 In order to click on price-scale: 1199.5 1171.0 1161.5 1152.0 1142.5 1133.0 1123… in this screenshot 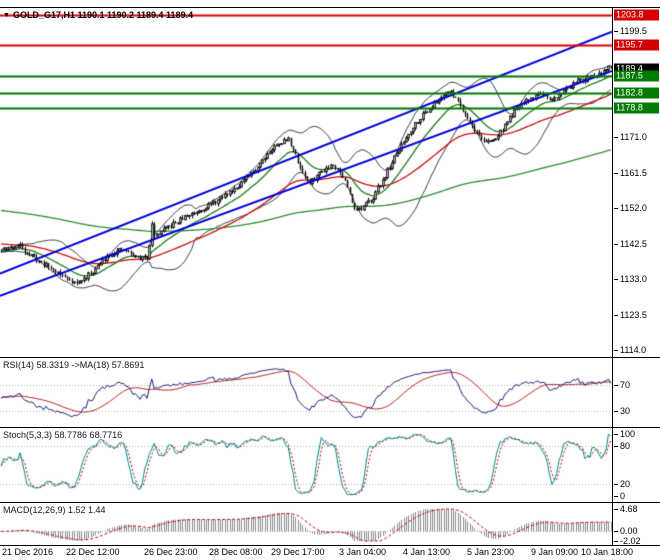, I will do `click(636, 182)`.